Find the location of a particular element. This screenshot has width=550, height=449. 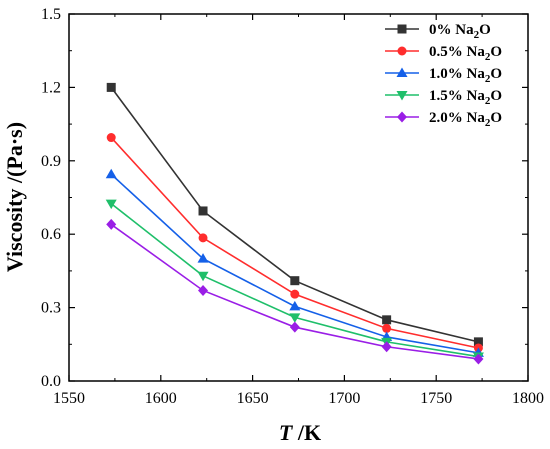

y-tick-label: 1.5 is located at coordinates (51, 14).